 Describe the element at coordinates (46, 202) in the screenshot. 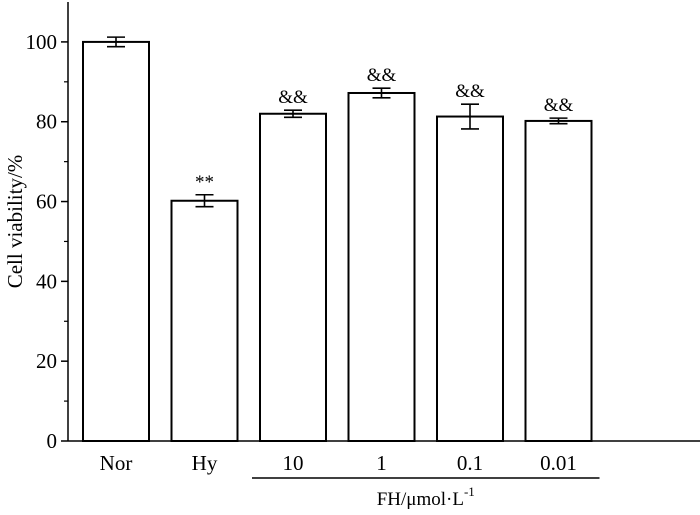

I see `y-tick-label: 60` at that location.